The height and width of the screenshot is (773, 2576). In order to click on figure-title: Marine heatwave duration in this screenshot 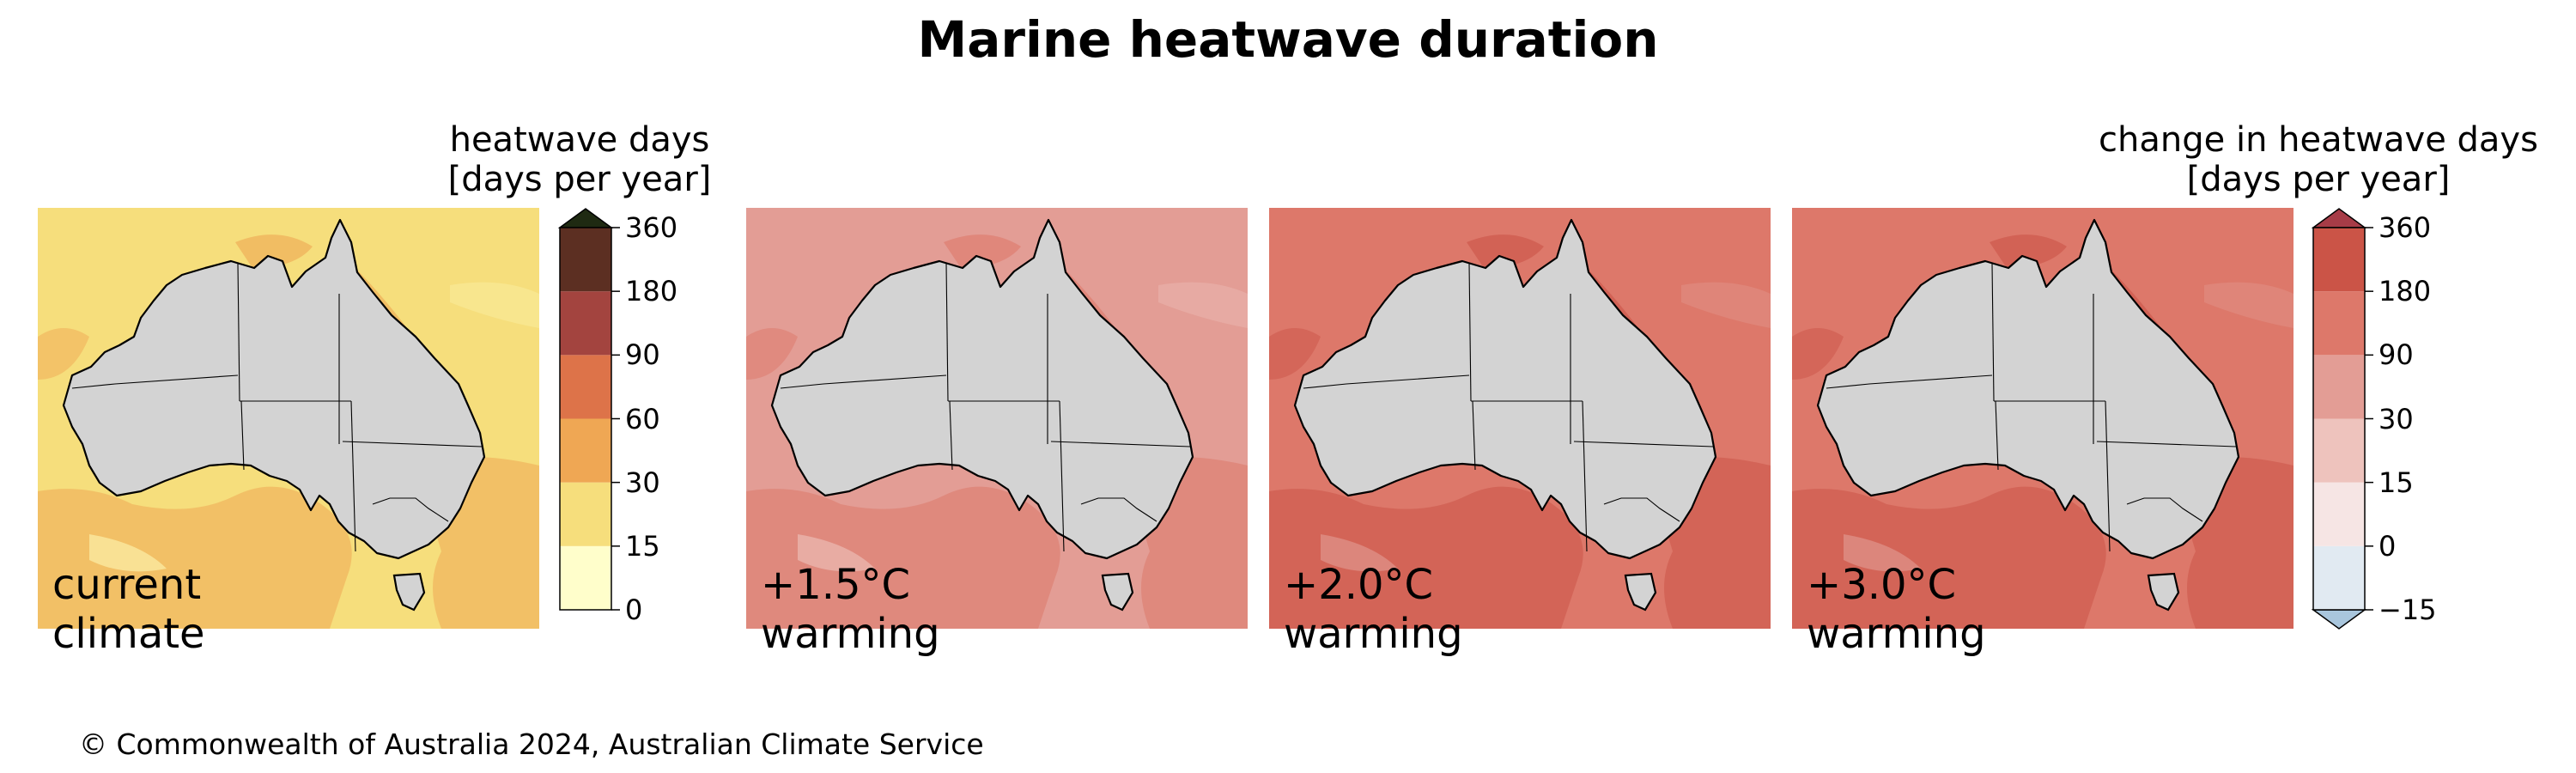, I will do `click(1288, 39)`.